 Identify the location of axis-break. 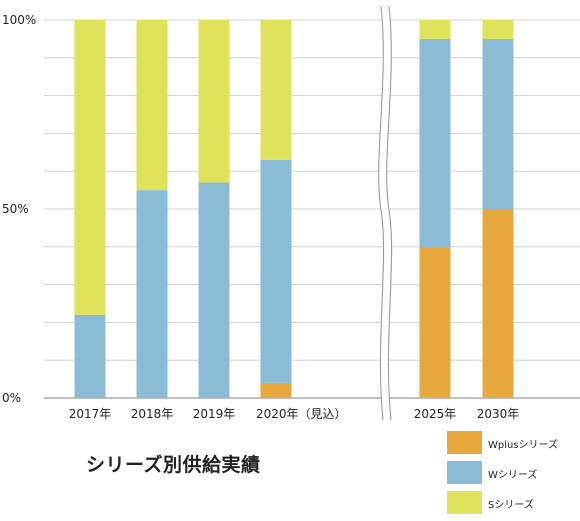
(385, 213).